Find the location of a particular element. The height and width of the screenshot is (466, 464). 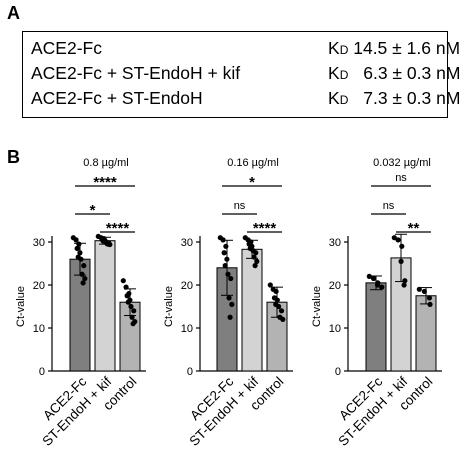

kd-row-value: KD 6.3 ± 0.3 nM is located at coordinates (394, 73).